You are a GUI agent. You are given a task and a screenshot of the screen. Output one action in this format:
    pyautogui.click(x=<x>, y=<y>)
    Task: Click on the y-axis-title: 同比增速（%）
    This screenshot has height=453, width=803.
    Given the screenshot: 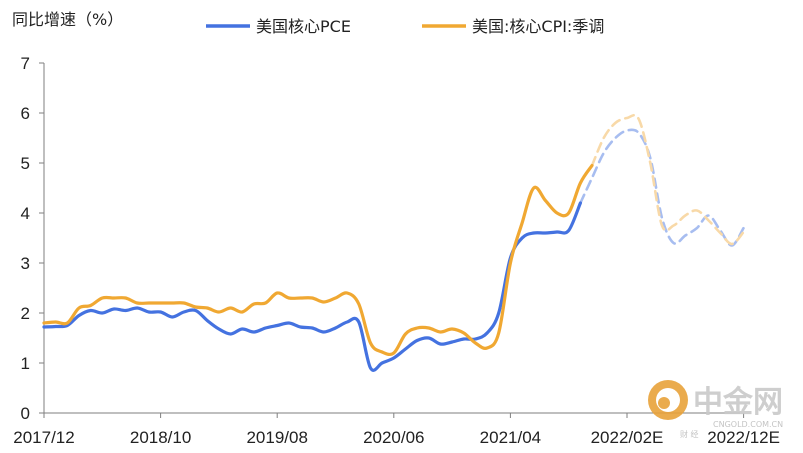 What is the action you would take?
    pyautogui.click(x=67, y=19)
    